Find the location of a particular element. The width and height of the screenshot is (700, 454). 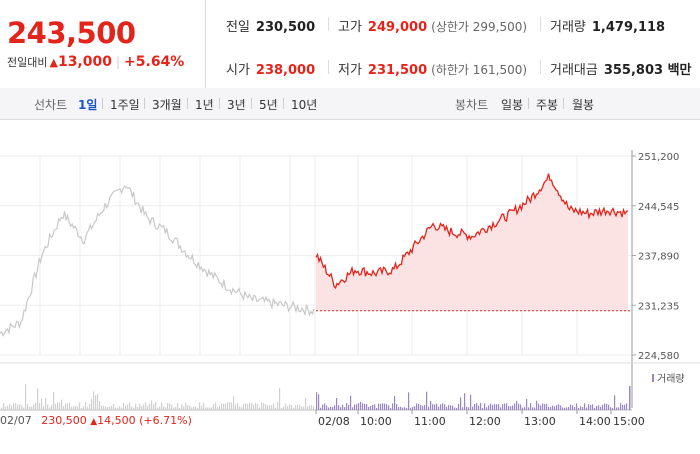

stat-value: 355,803 백만 is located at coordinates (647, 70).